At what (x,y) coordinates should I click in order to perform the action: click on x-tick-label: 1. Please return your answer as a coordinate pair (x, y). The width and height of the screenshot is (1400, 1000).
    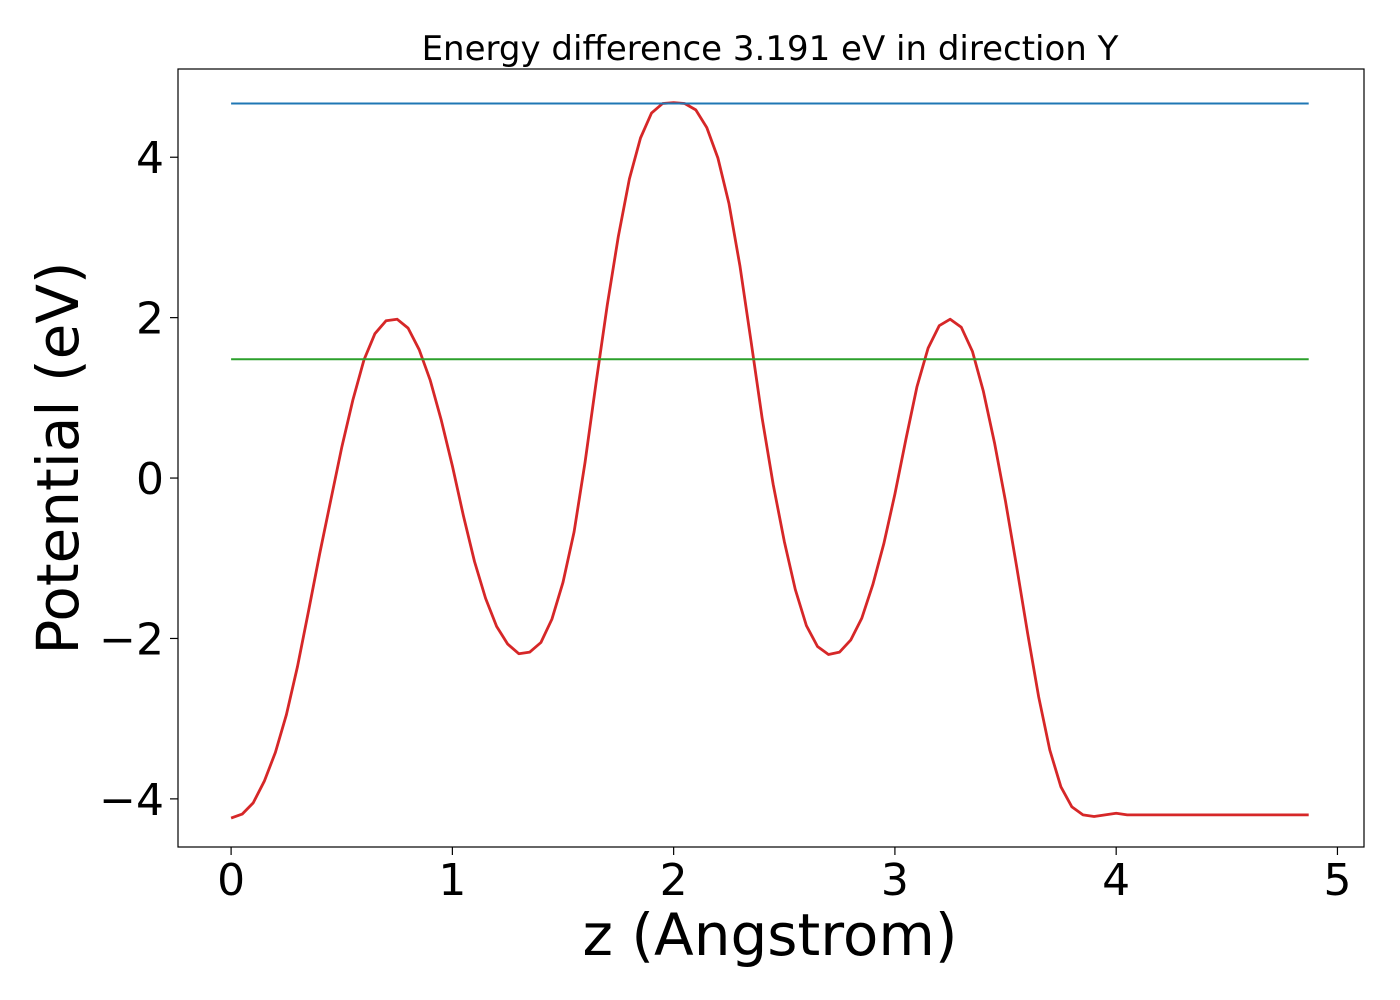
    Looking at the image, I should click on (452, 880).